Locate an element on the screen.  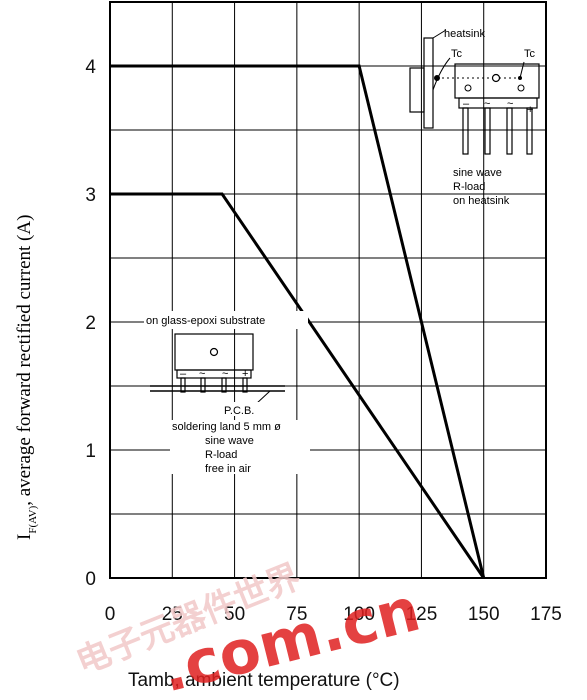
substrate-pin-minus: – is located at coordinates (183, 374).